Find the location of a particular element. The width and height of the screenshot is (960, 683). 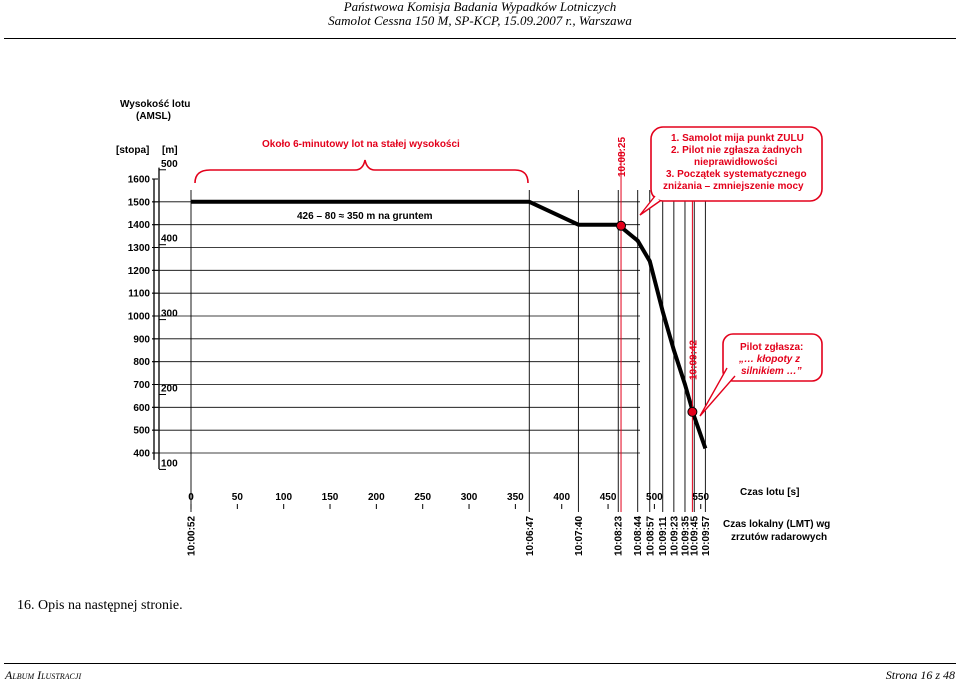

ft-tick-label: 1400 is located at coordinates (139, 225).